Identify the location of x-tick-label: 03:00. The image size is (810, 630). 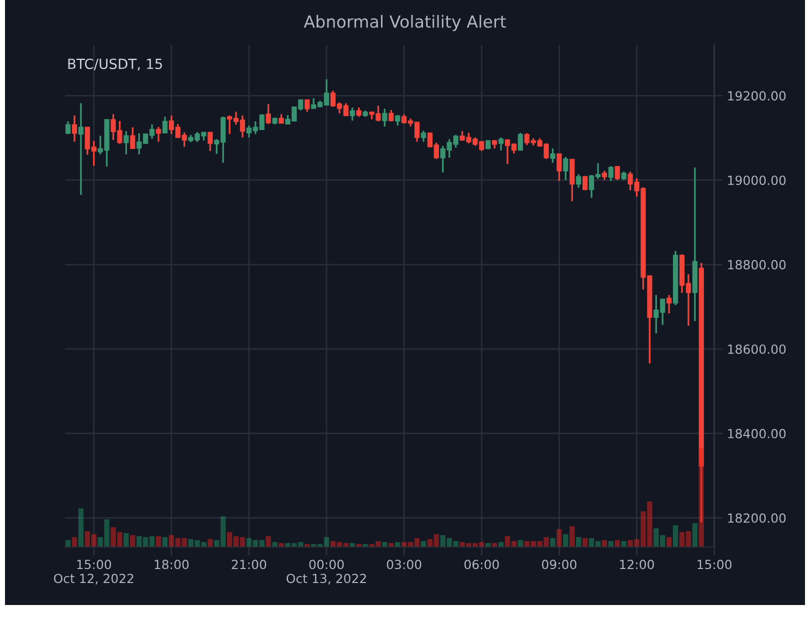
(404, 565).